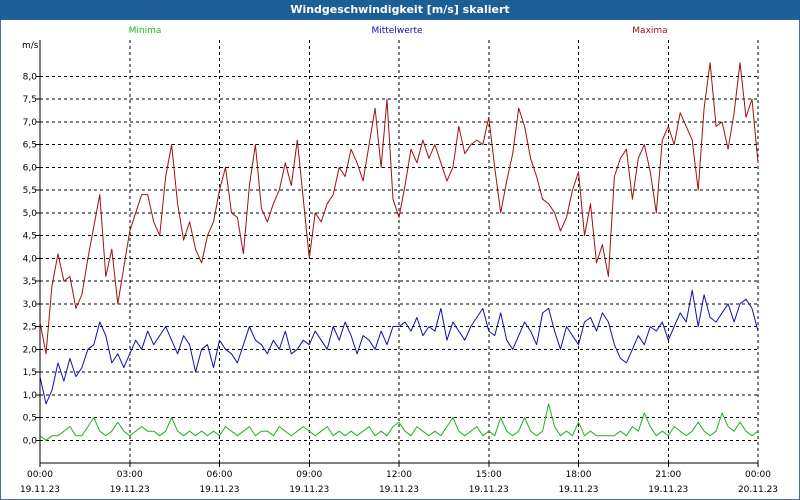 The image size is (800, 500). Describe the element at coordinates (30, 214) in the screenshot. I see `y-tick-label: 5,0` at that location.